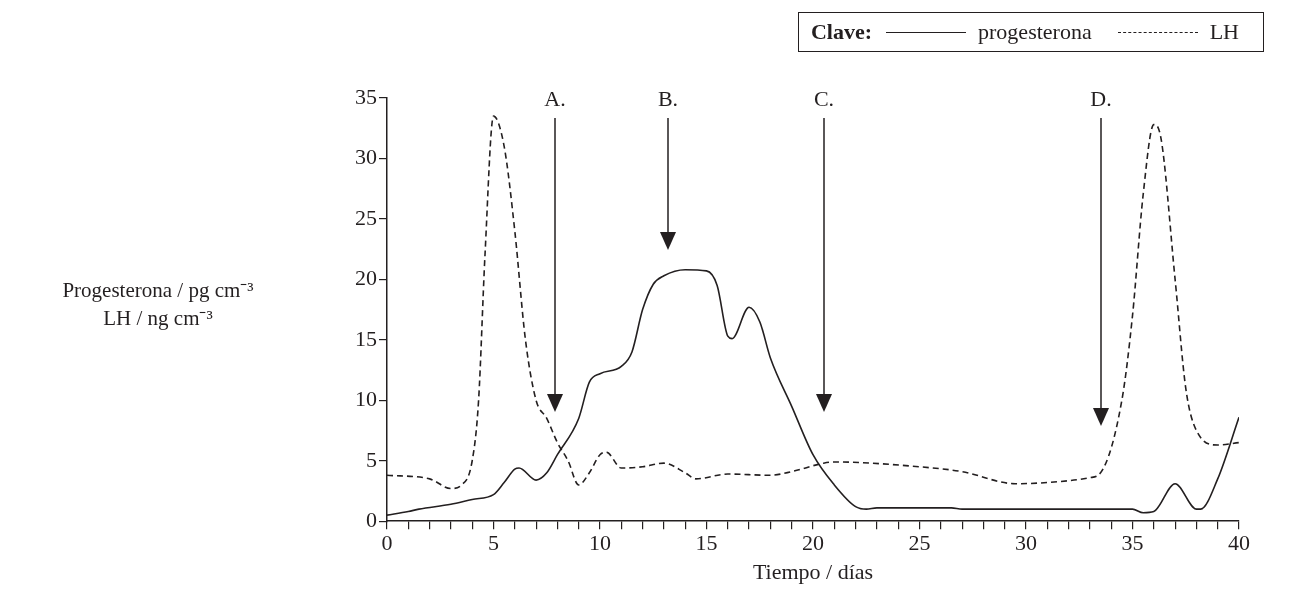 This screenshot has width=1290, height=605. Describe the element at coordinates (668, 99) in the screenshot. I see `annotation: B.` at that location.